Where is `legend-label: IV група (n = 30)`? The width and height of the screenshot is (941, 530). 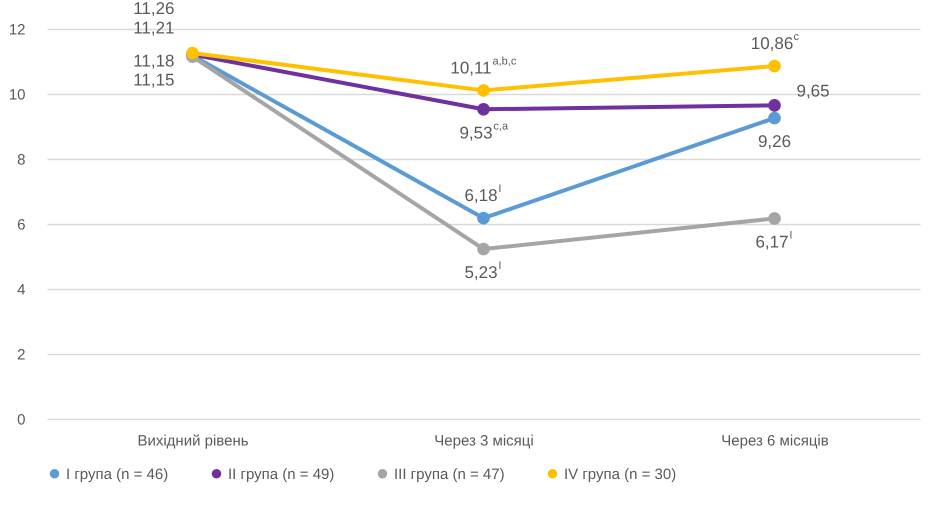 legend-label: IV група (n = 30) is located at coordinates (620, 474).